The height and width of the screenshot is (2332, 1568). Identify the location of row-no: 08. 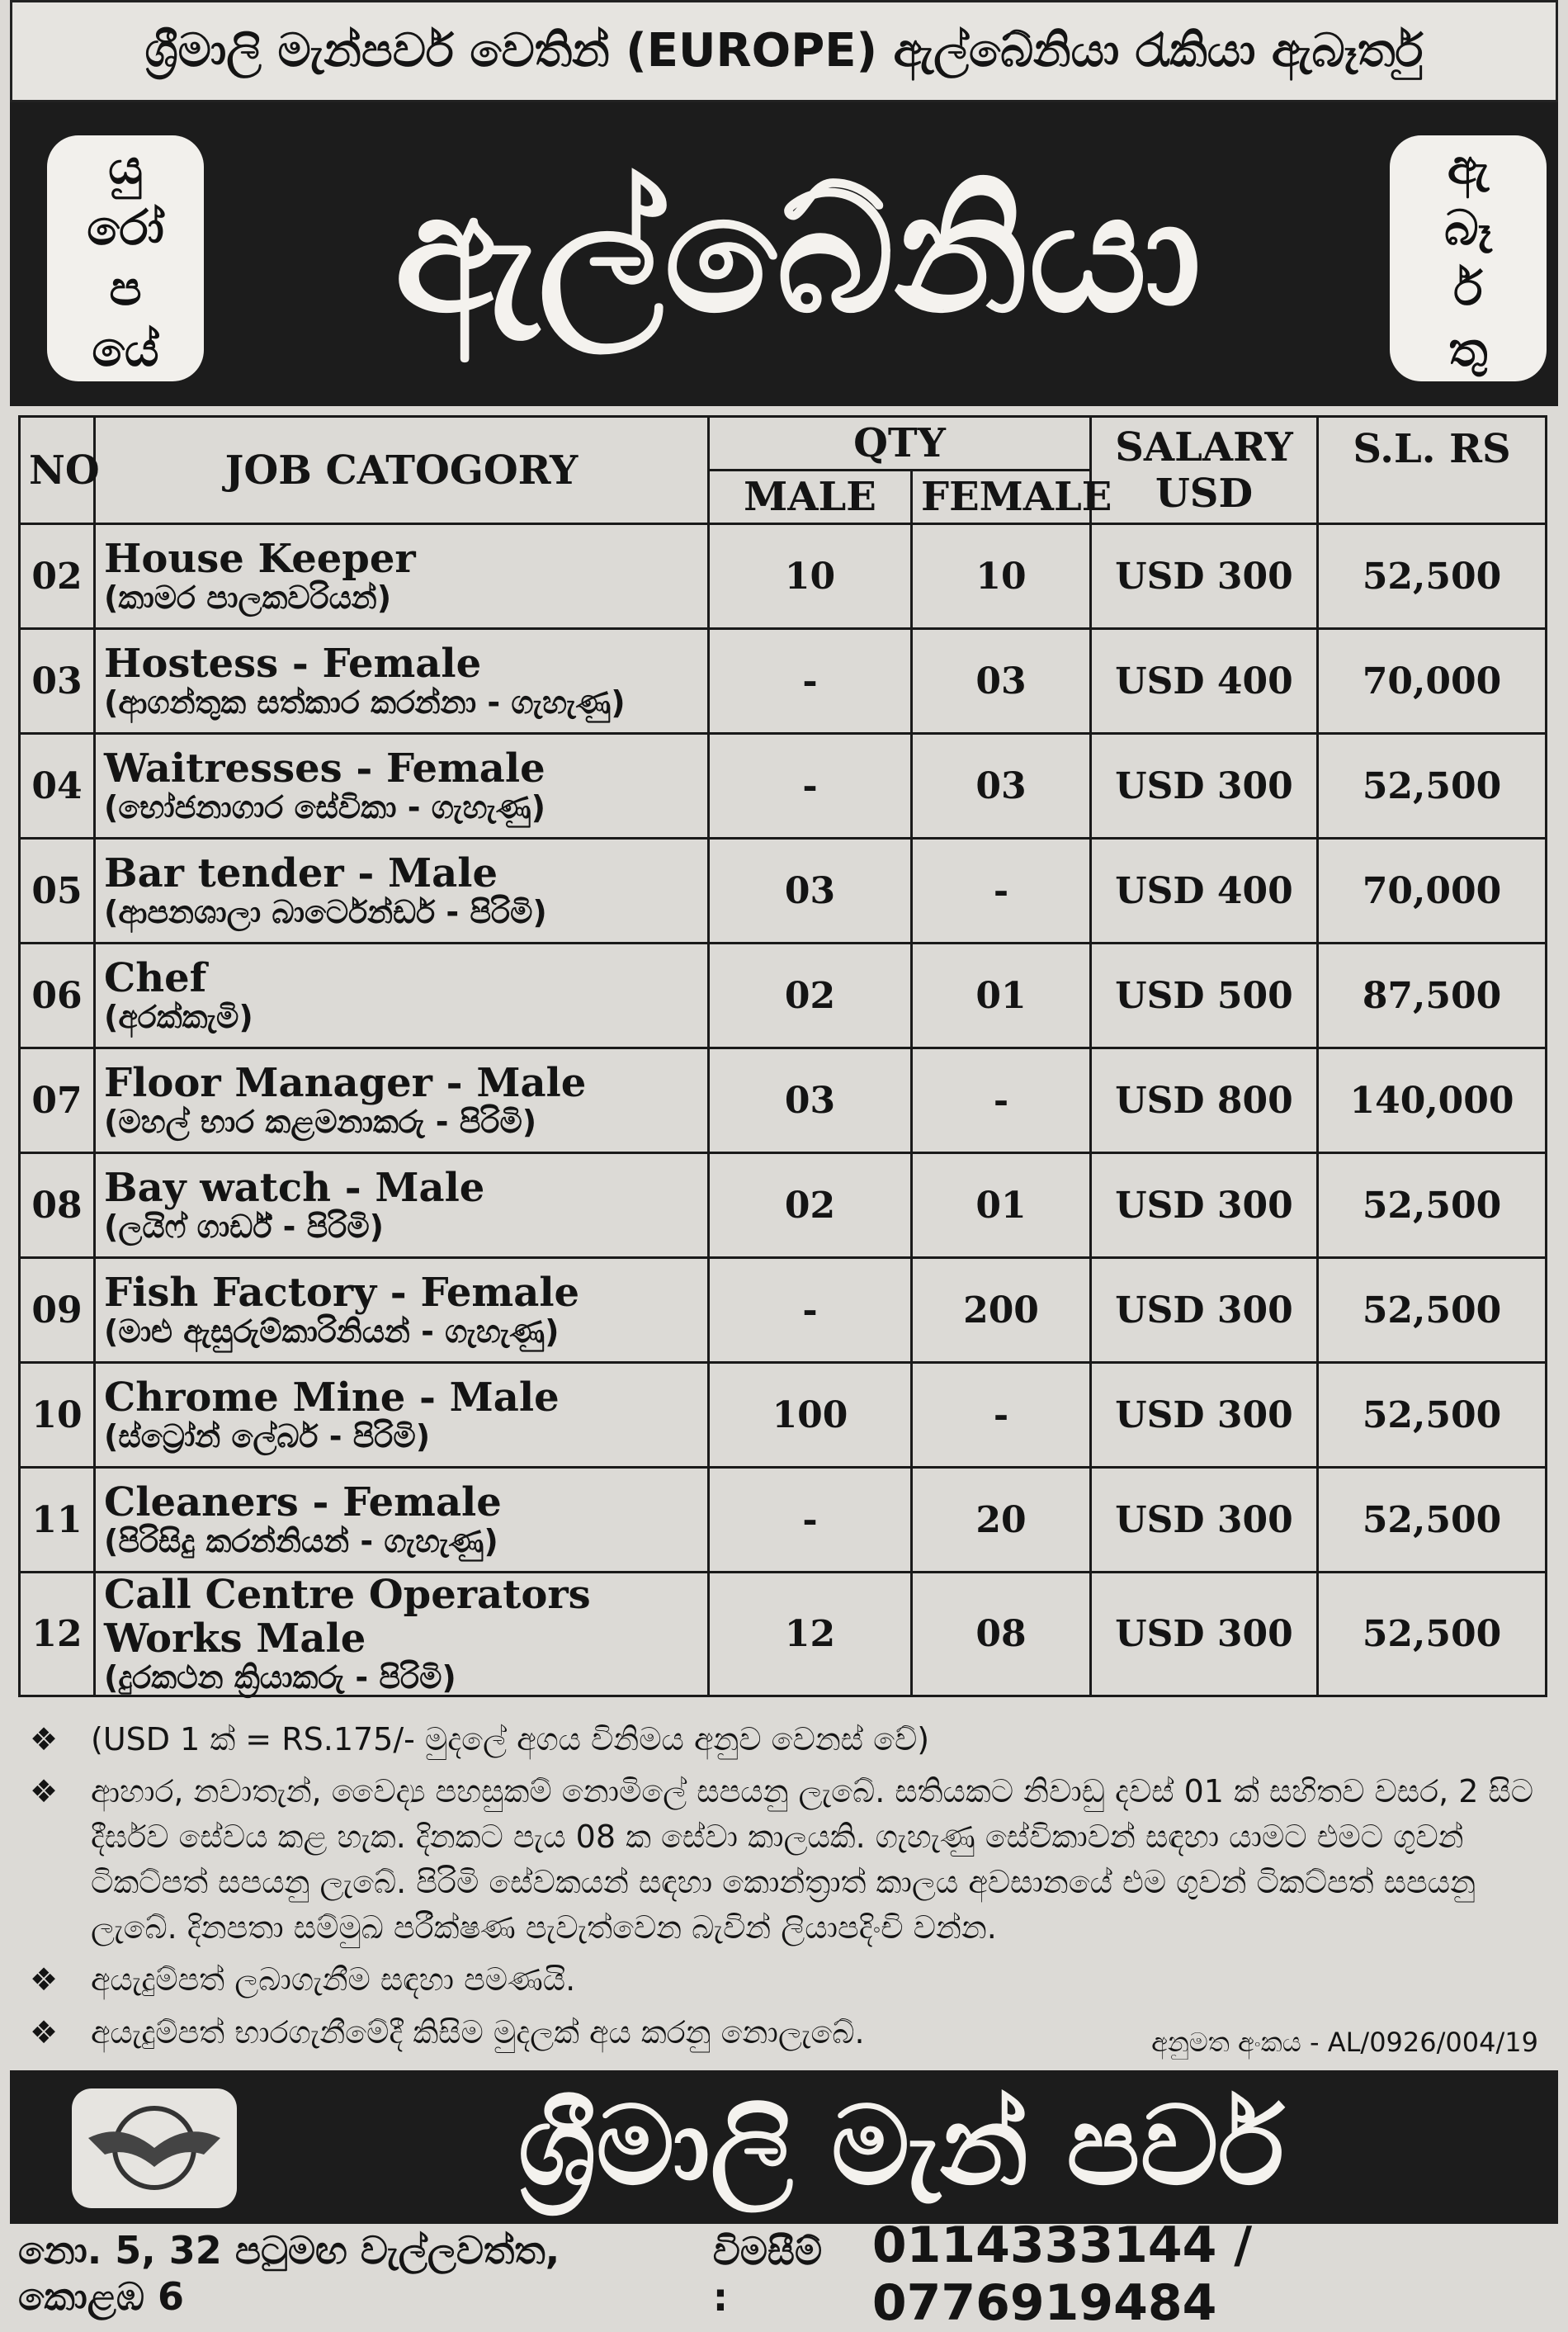
(57, 1205).